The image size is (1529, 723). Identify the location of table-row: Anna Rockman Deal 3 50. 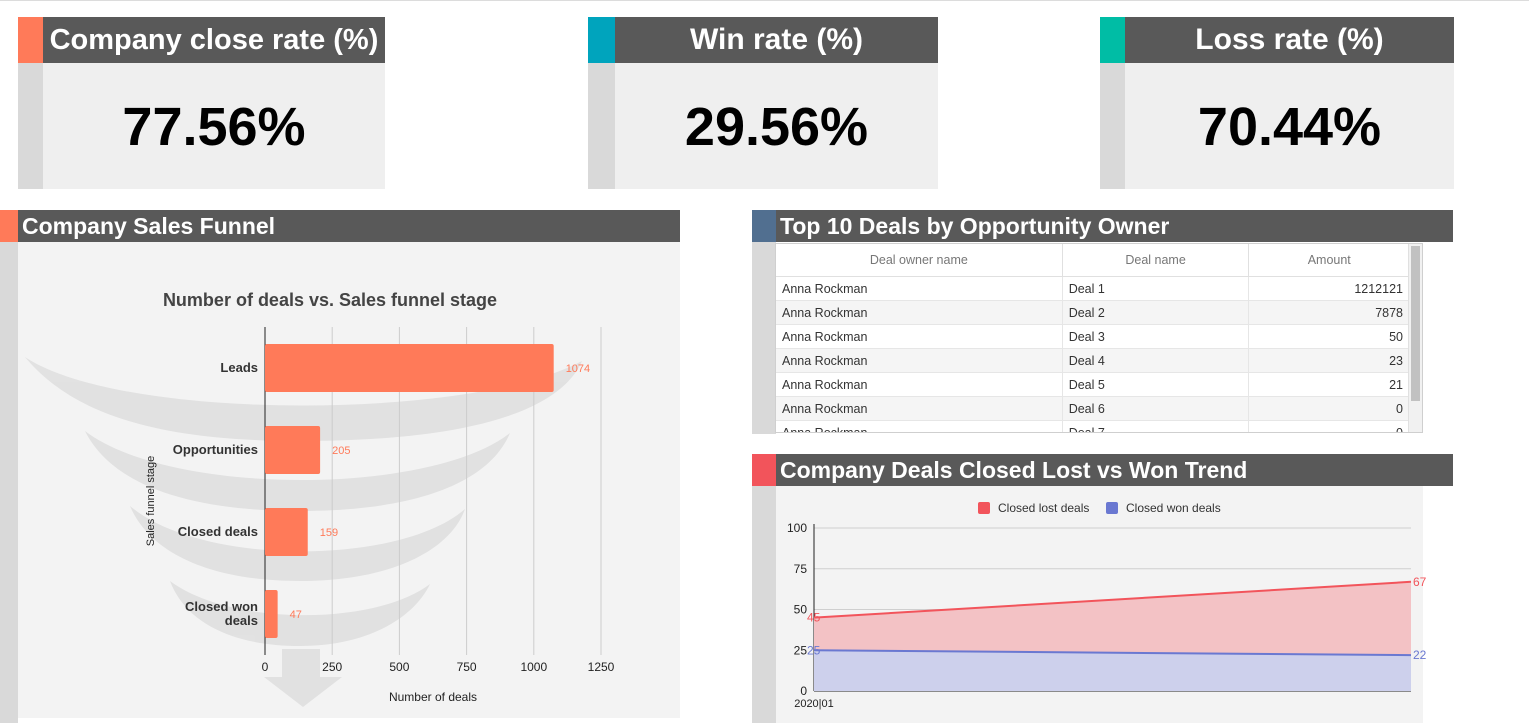
(1093, 336).